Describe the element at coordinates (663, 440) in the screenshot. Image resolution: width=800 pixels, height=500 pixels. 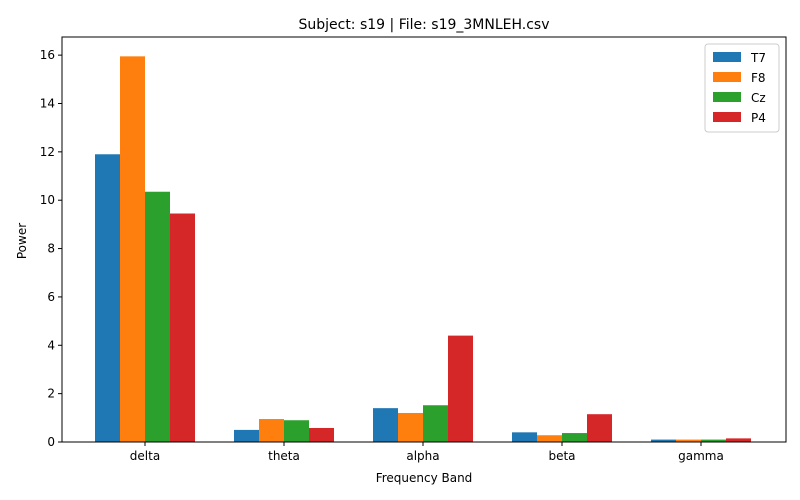
I see `bar-t7-gamma` at that location.